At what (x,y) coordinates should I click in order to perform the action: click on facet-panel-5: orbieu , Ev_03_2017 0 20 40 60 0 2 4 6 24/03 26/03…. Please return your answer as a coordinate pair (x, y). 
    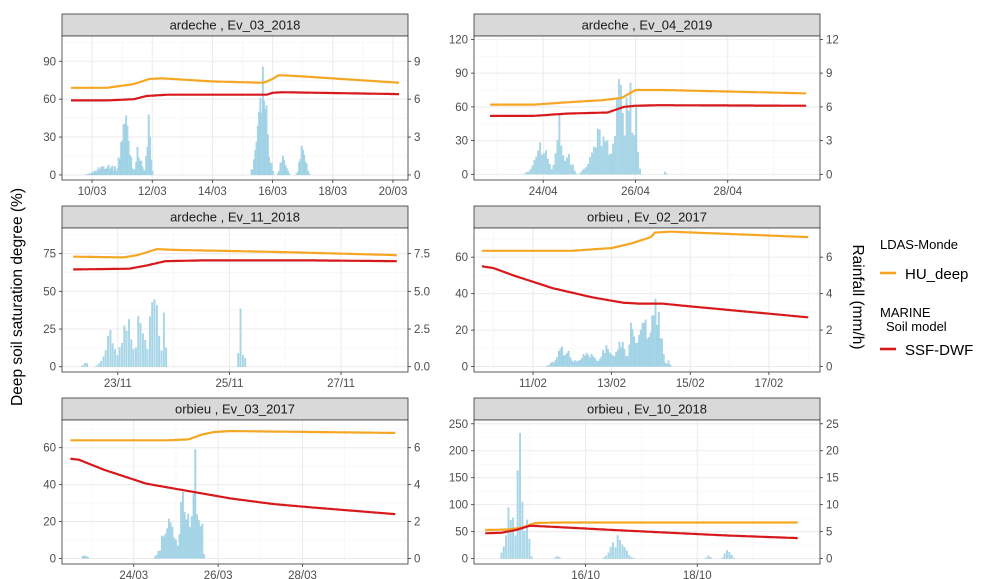
    Looking at the image, I should click on (232, 488).